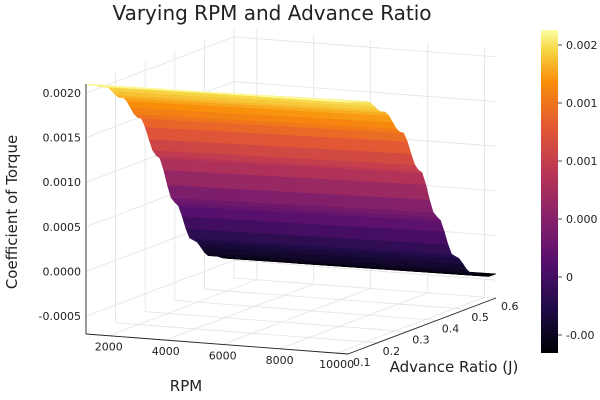 Image resolution: width=600 pixels, height=400 pixels. What do you see at coordinates (60, 316) in the screenshot?
I see `z-tick-label: -0.0005` at bounding box center [60, 316].